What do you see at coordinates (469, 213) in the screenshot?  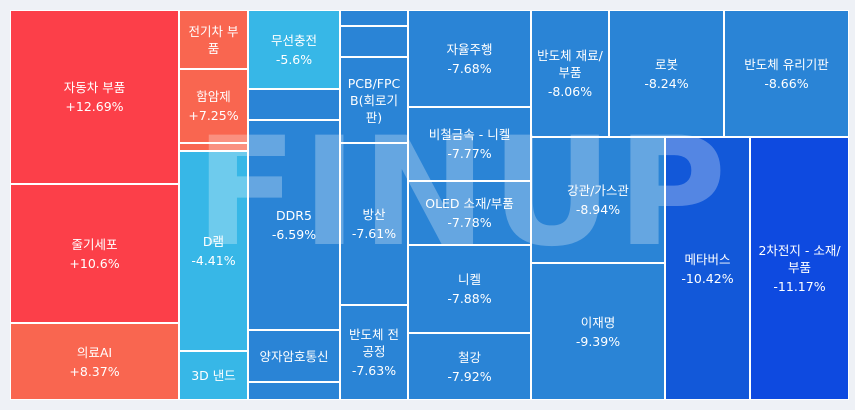 I see `treemap-tile: OLED 소재/부품 -7.78%` at bounding box center [469, 213].